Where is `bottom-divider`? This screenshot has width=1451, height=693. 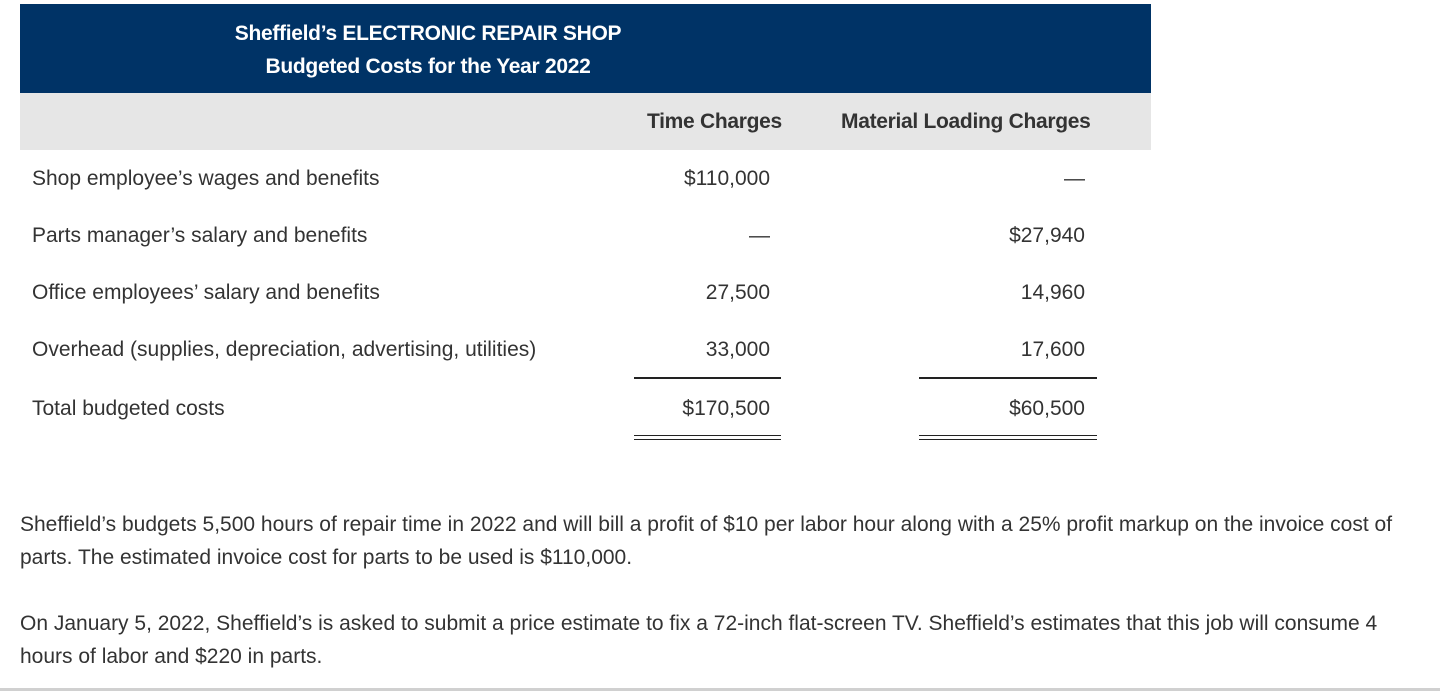 bottom-divider is located at coordinates (720, 689).